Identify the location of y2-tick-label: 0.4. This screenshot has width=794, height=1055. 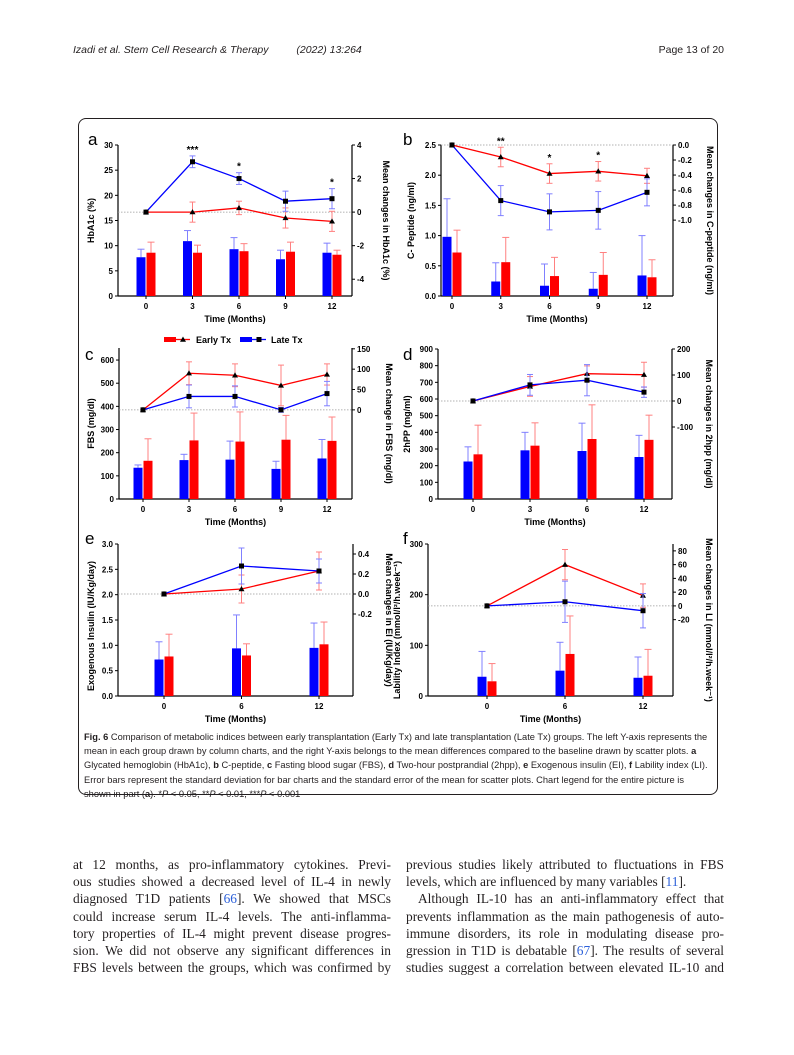
(364, 554).